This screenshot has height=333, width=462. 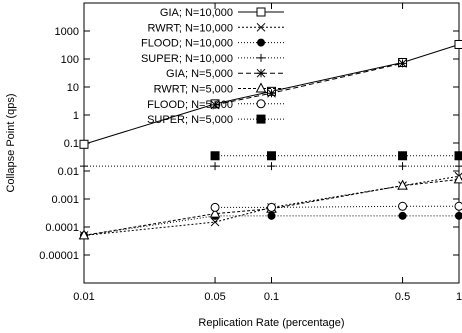 I want to click on y-axis-title: Collapse Point (qps), so click(x=11, y=142).